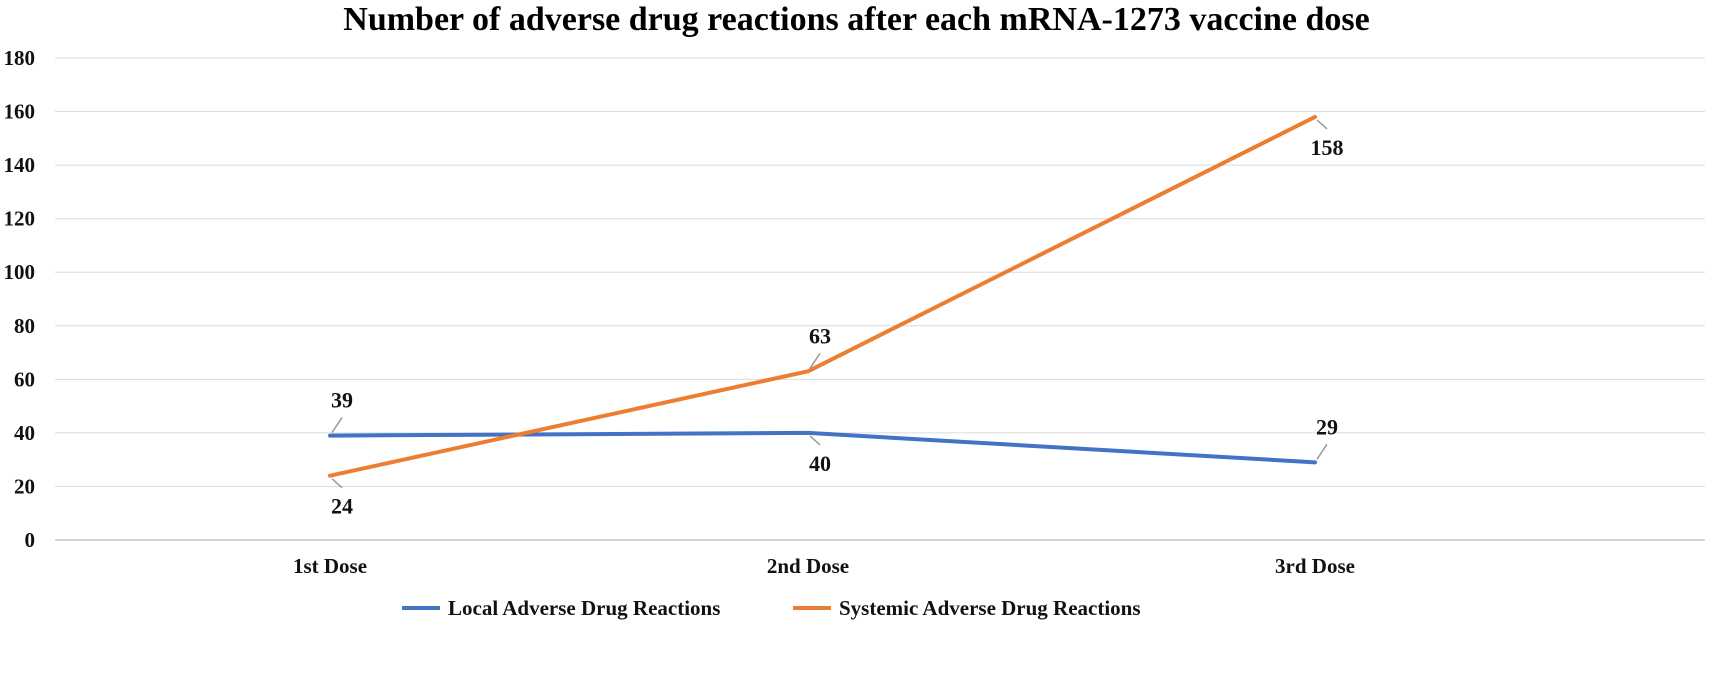 This screenshot has height=680, width=1713. What do you see at coordinates (808, 566) in the screenshot?
I see `x-tick-label: 2nd Dose` at bounding box center [808, 566].